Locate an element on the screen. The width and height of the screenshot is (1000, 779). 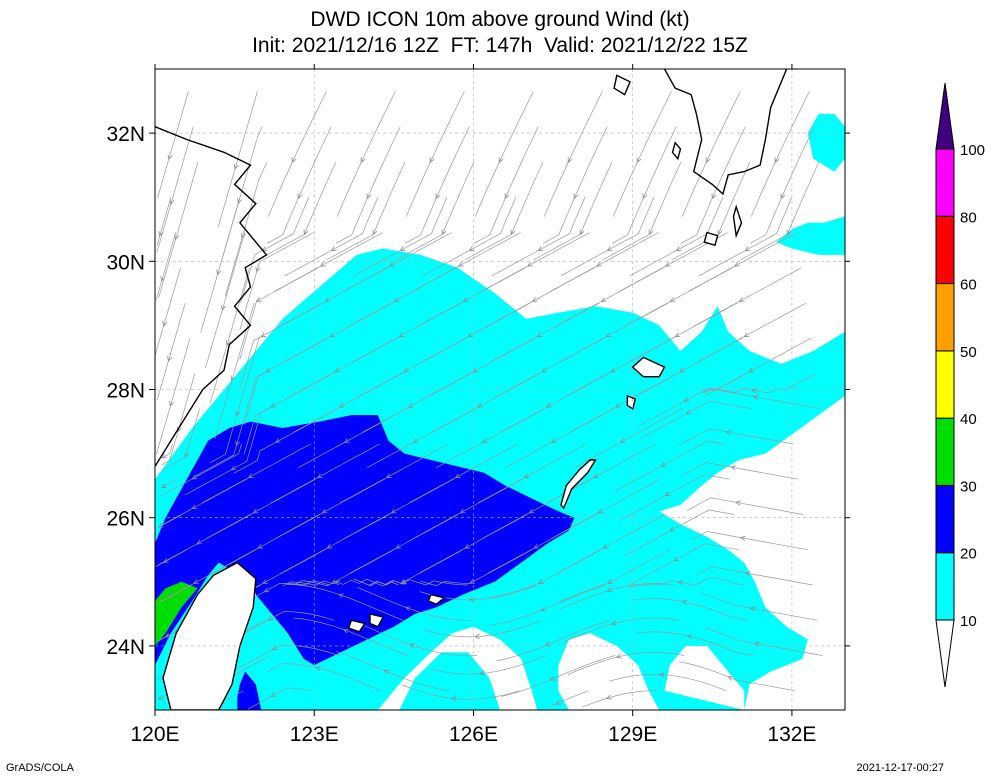
coastline-kyushu is located at coordinates (725, 132).